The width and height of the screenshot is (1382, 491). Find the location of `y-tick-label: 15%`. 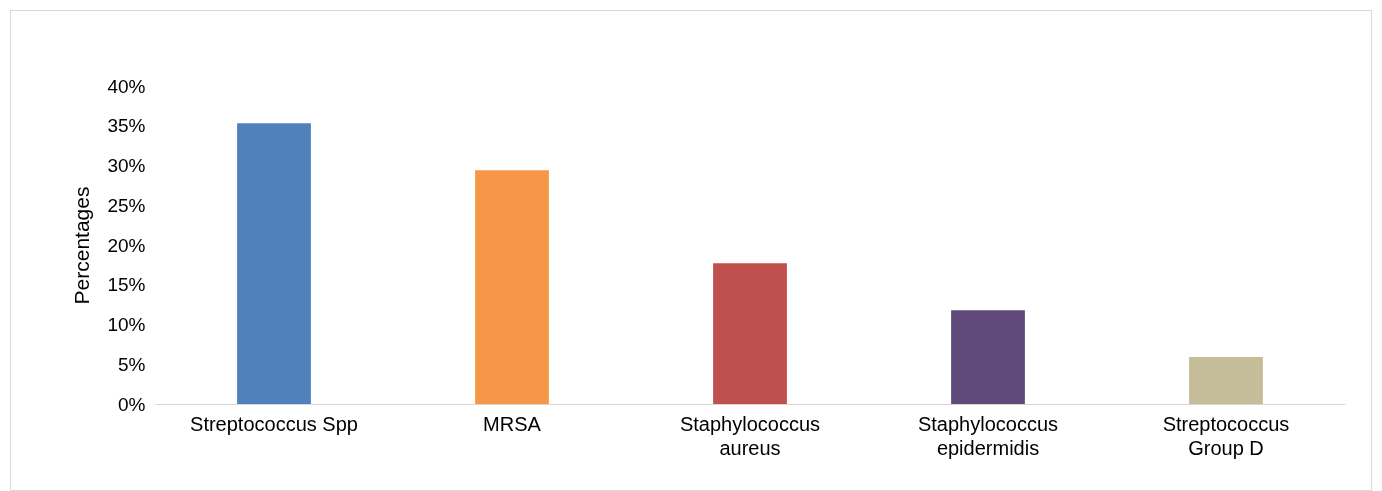

y-tick-label: 15% is located at coordinates (126, 285).